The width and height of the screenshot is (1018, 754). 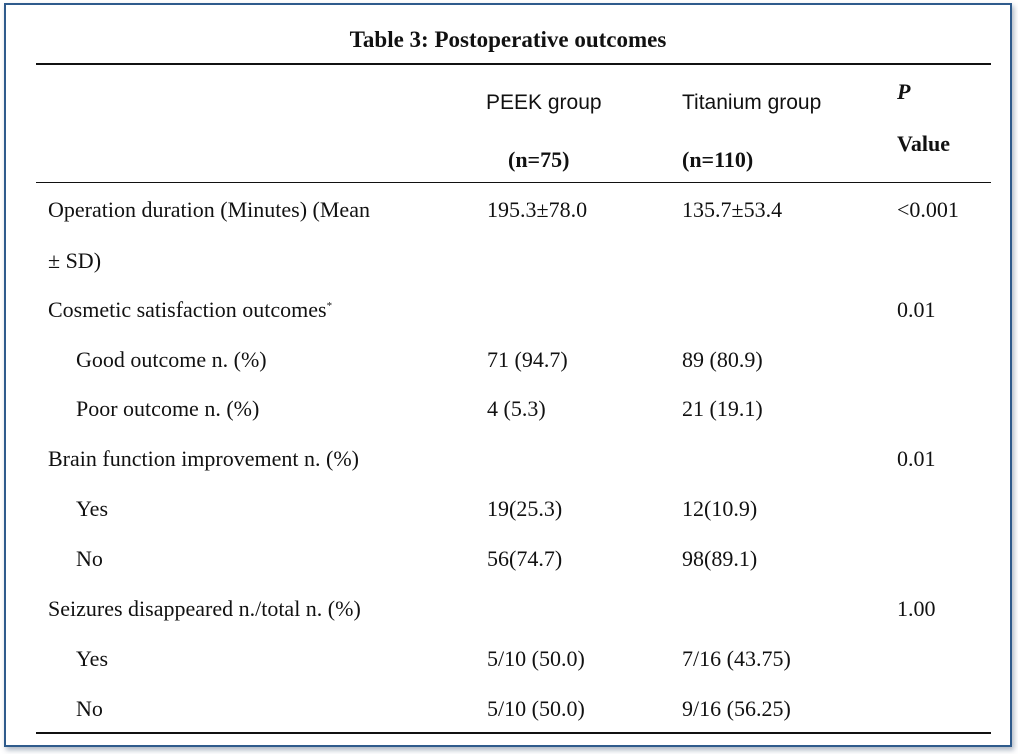 I want to click on row-label: Cosmetic satisfaction outcomes*, so click(x=190, y=310).